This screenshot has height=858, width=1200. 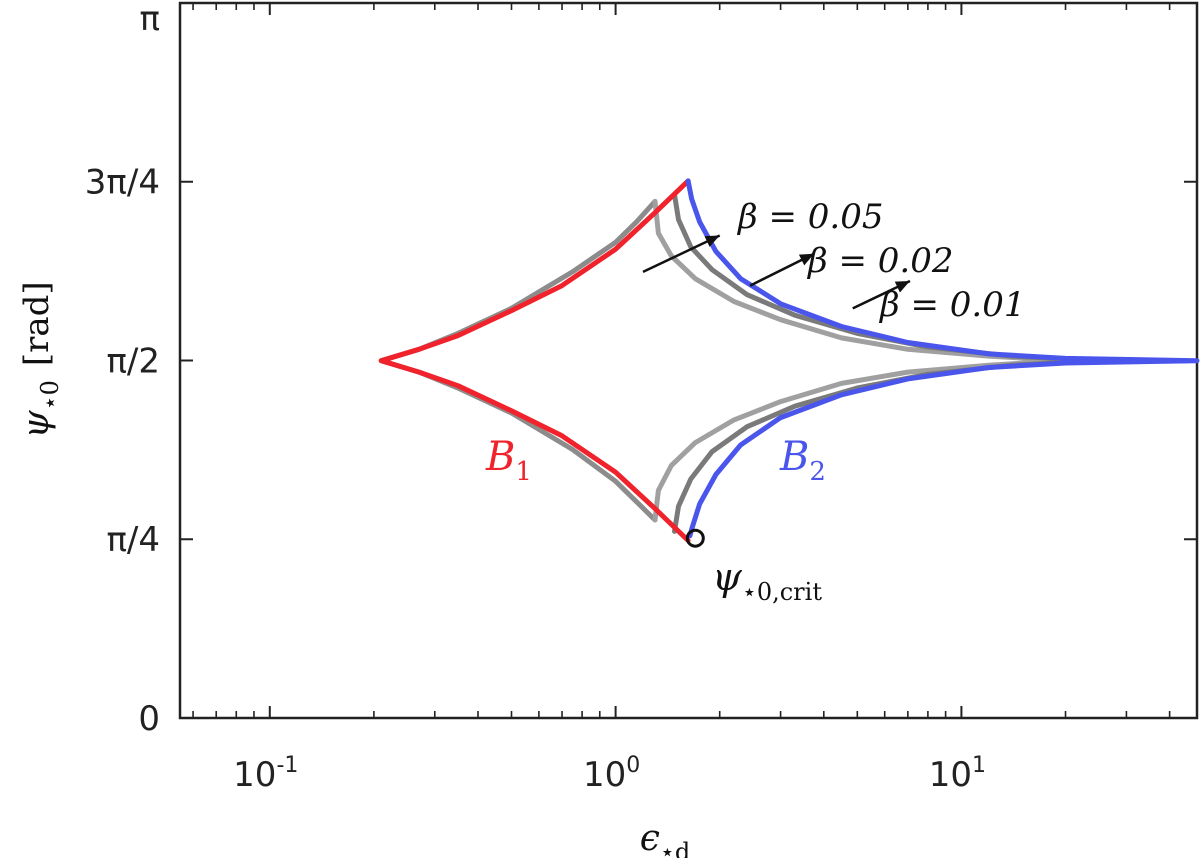 What do you see at coordinates (149, 719) in the screenshot?
I see `y-tick-label: 0` at bounding box center [149, 719].